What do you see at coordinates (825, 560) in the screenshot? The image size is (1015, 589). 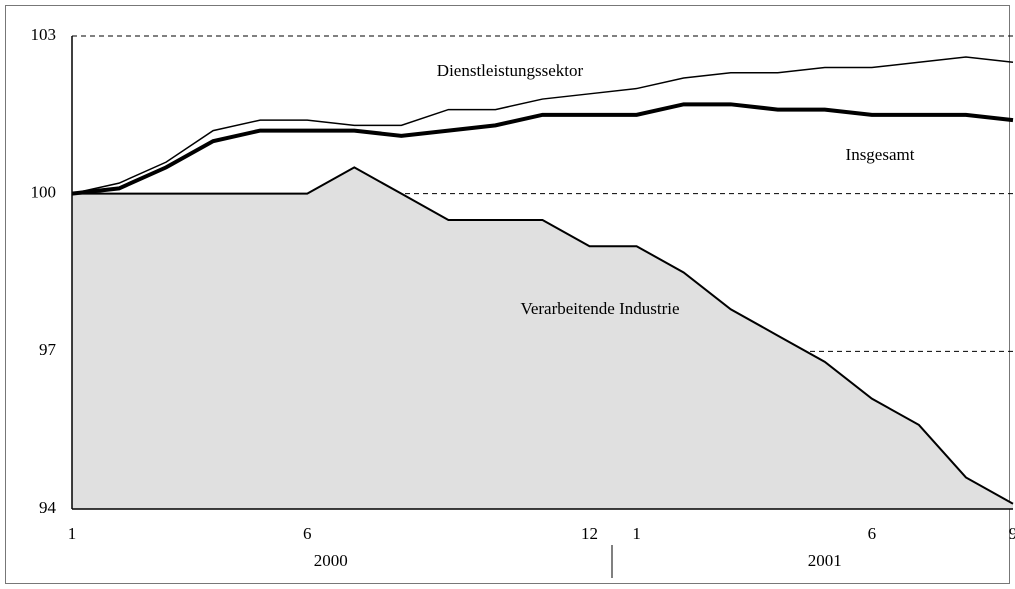 I see `year-label: 2001` at bounding box center [825, 560].